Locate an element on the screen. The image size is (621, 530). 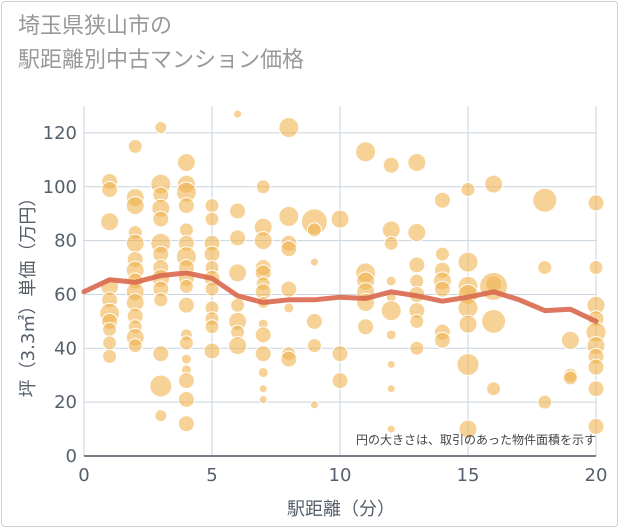
x-tick-label: 0 is located at coordinates (83, 475).